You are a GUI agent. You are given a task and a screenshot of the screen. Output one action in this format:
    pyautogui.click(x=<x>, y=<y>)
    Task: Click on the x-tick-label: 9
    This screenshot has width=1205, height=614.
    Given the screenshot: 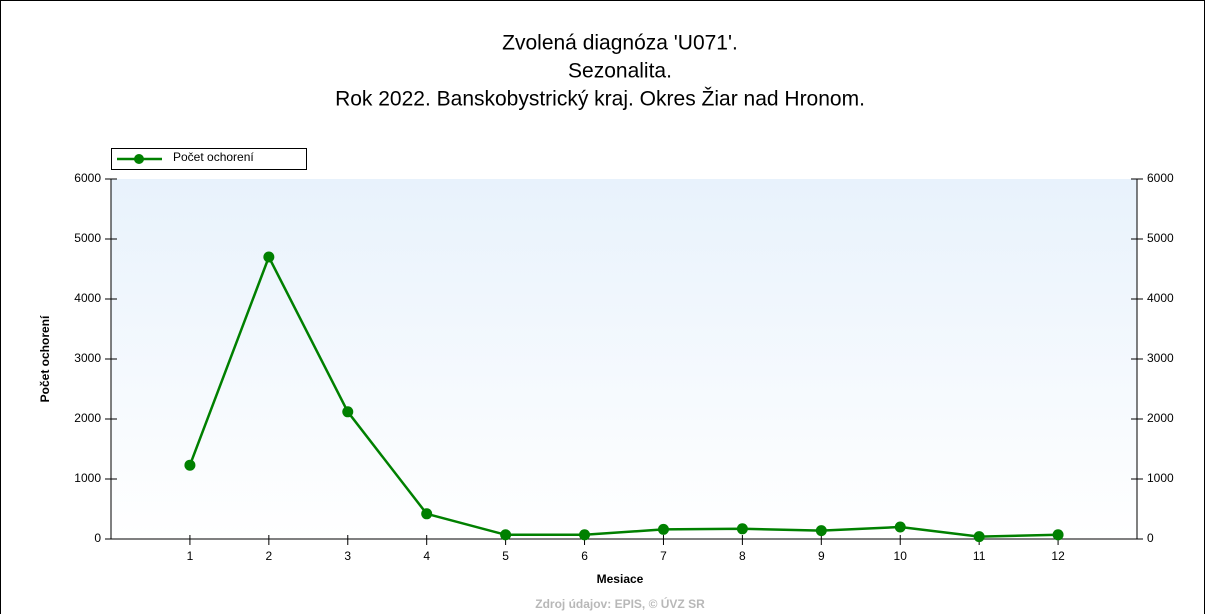 What is the action you would take?
    pyautogui.click(x=821, y=556)
    